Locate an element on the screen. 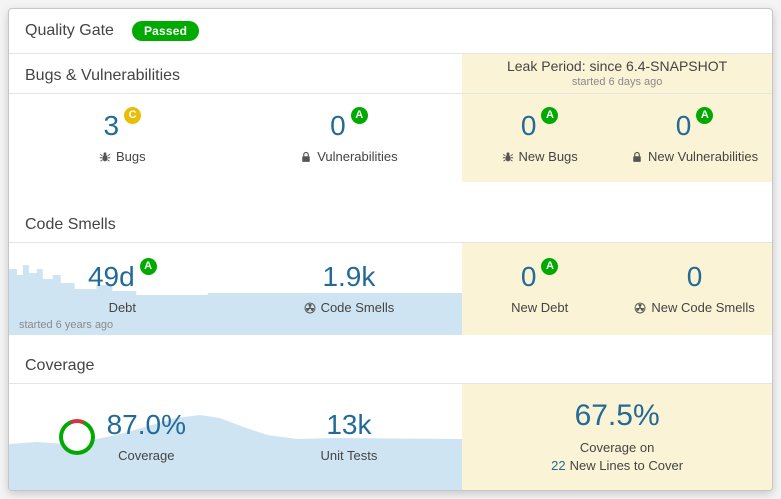 The image size is (781, 499). new-bugs-label: New Bugs is located at coordinates (548, 156).